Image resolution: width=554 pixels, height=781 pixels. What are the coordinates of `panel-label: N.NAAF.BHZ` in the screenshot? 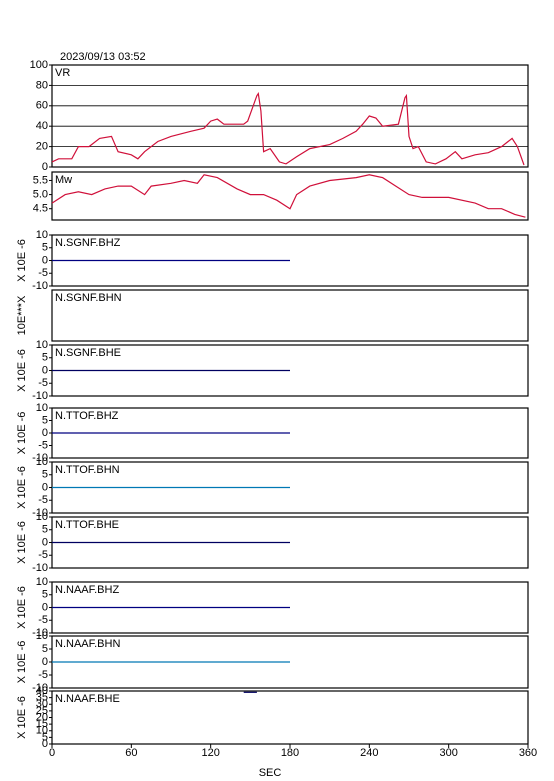 It's located at (87, 590).